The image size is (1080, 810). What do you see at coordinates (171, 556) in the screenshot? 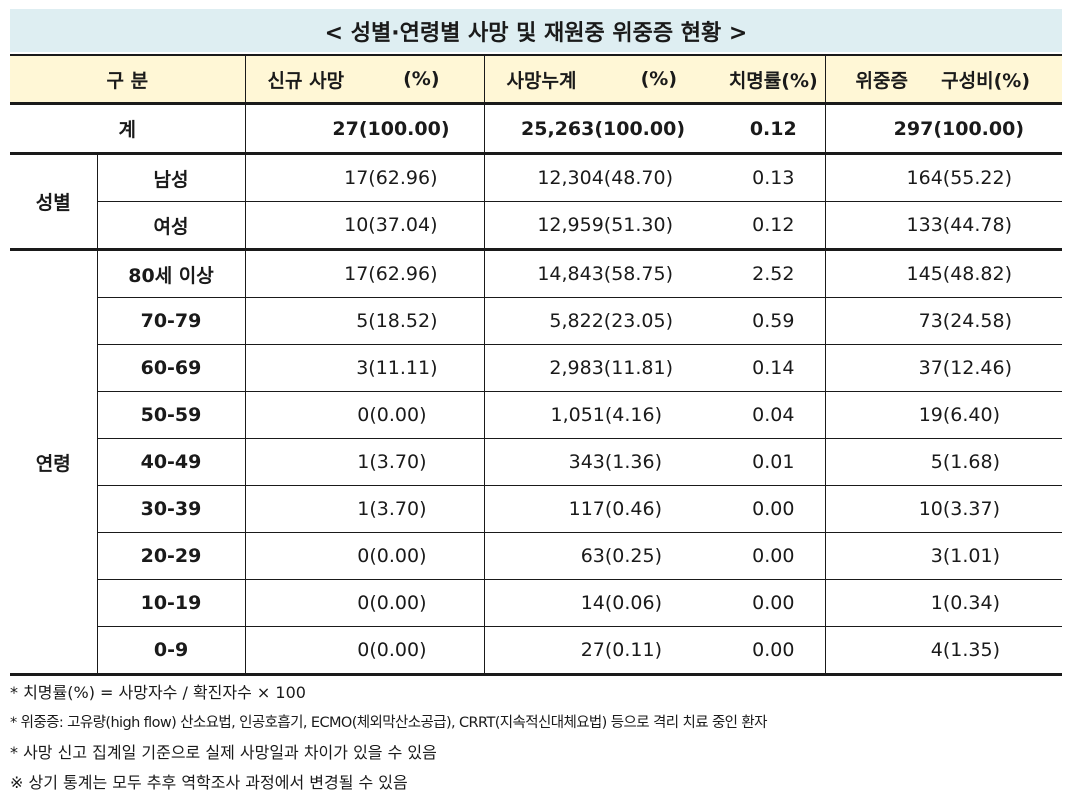
I see `row-label: 20-29` at bounding box center [171, 556].